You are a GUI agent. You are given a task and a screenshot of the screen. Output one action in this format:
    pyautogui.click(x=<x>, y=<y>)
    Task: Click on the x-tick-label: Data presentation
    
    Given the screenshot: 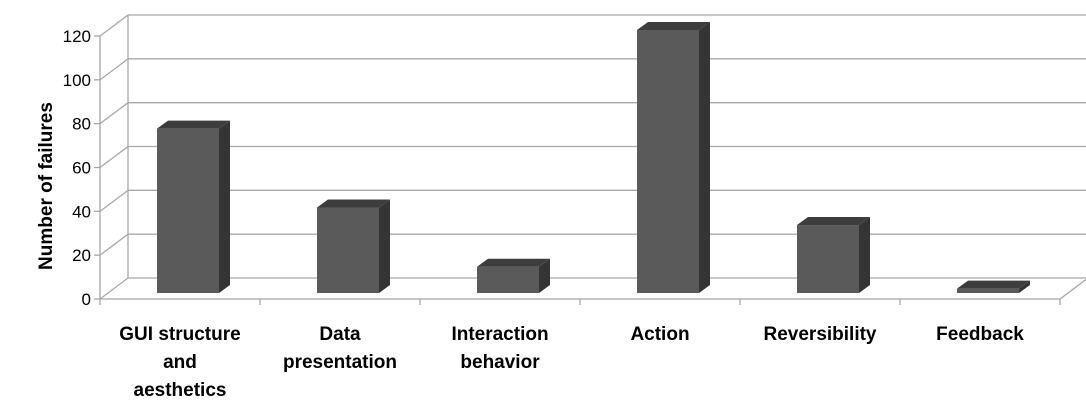 What is the action you would take?
    pyautogui.click(x=340, y=348)
    